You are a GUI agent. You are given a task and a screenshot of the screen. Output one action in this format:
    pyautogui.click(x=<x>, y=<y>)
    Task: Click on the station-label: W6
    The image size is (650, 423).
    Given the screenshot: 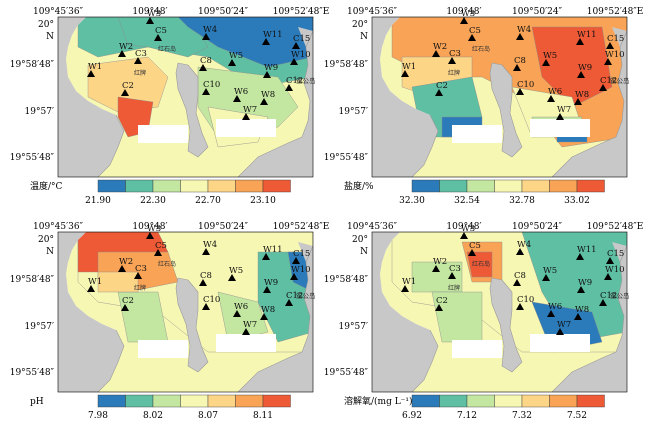 What is the action you would take?
    pyautogui.click(x=555, y=92)
    